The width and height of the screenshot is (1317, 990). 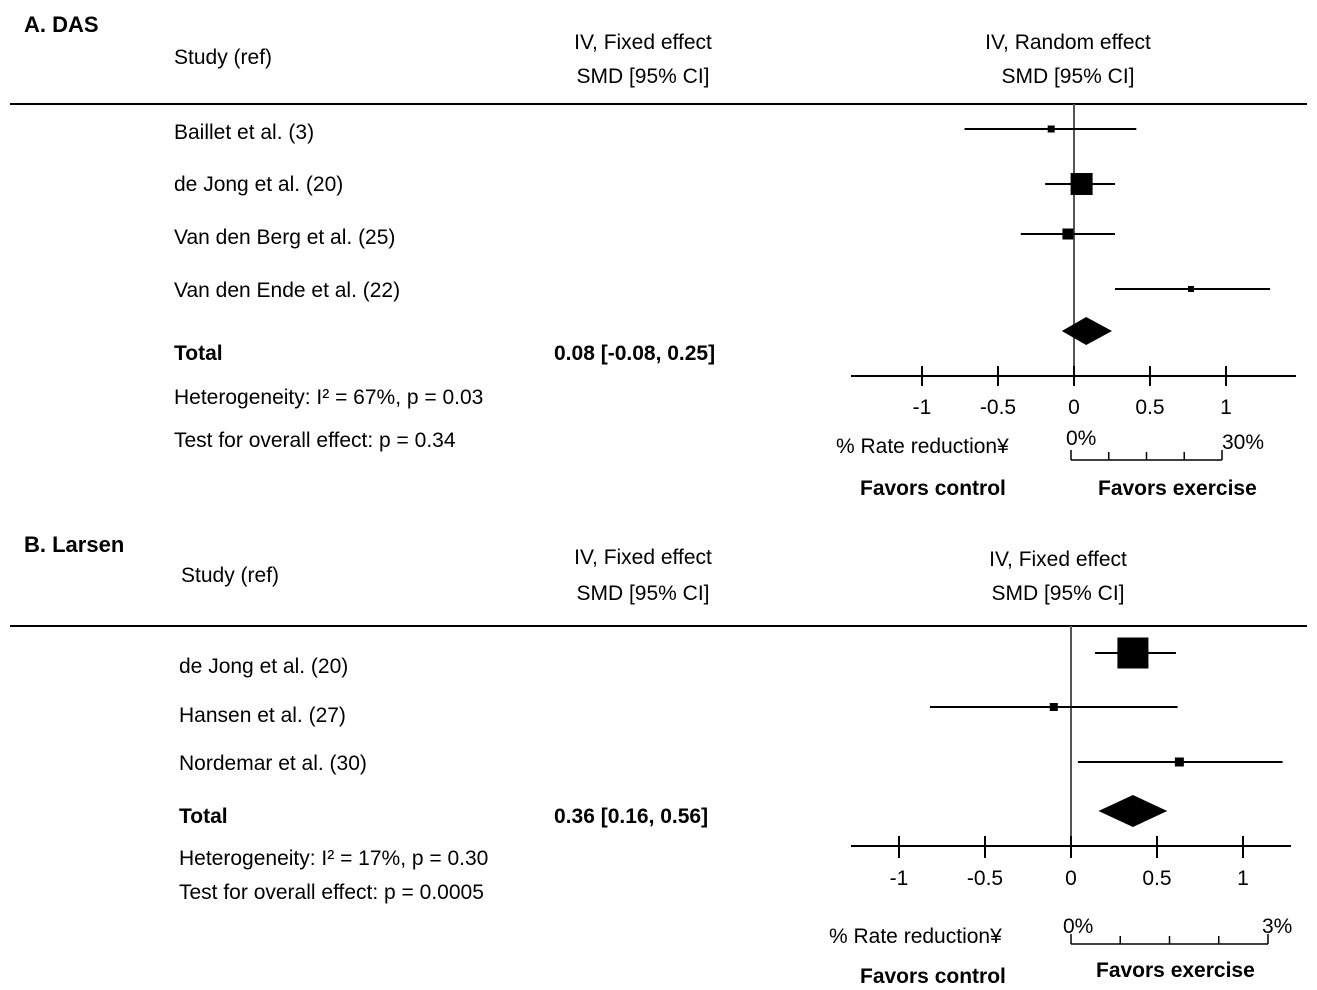 I want to click on panel-label: B. Larsen, so click(x=74, y=544).